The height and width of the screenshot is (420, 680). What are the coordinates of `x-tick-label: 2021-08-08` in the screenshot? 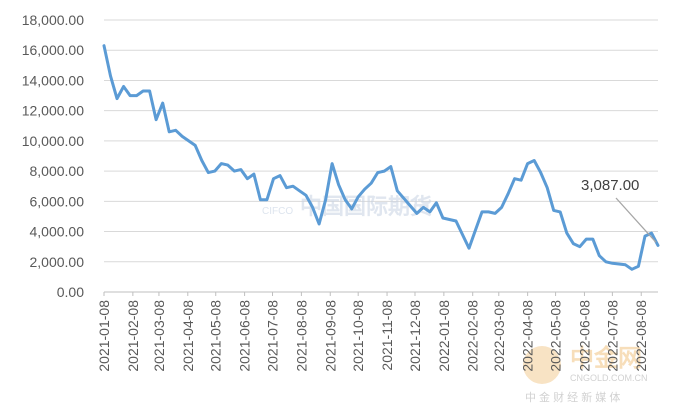 It's located at (301, 336).